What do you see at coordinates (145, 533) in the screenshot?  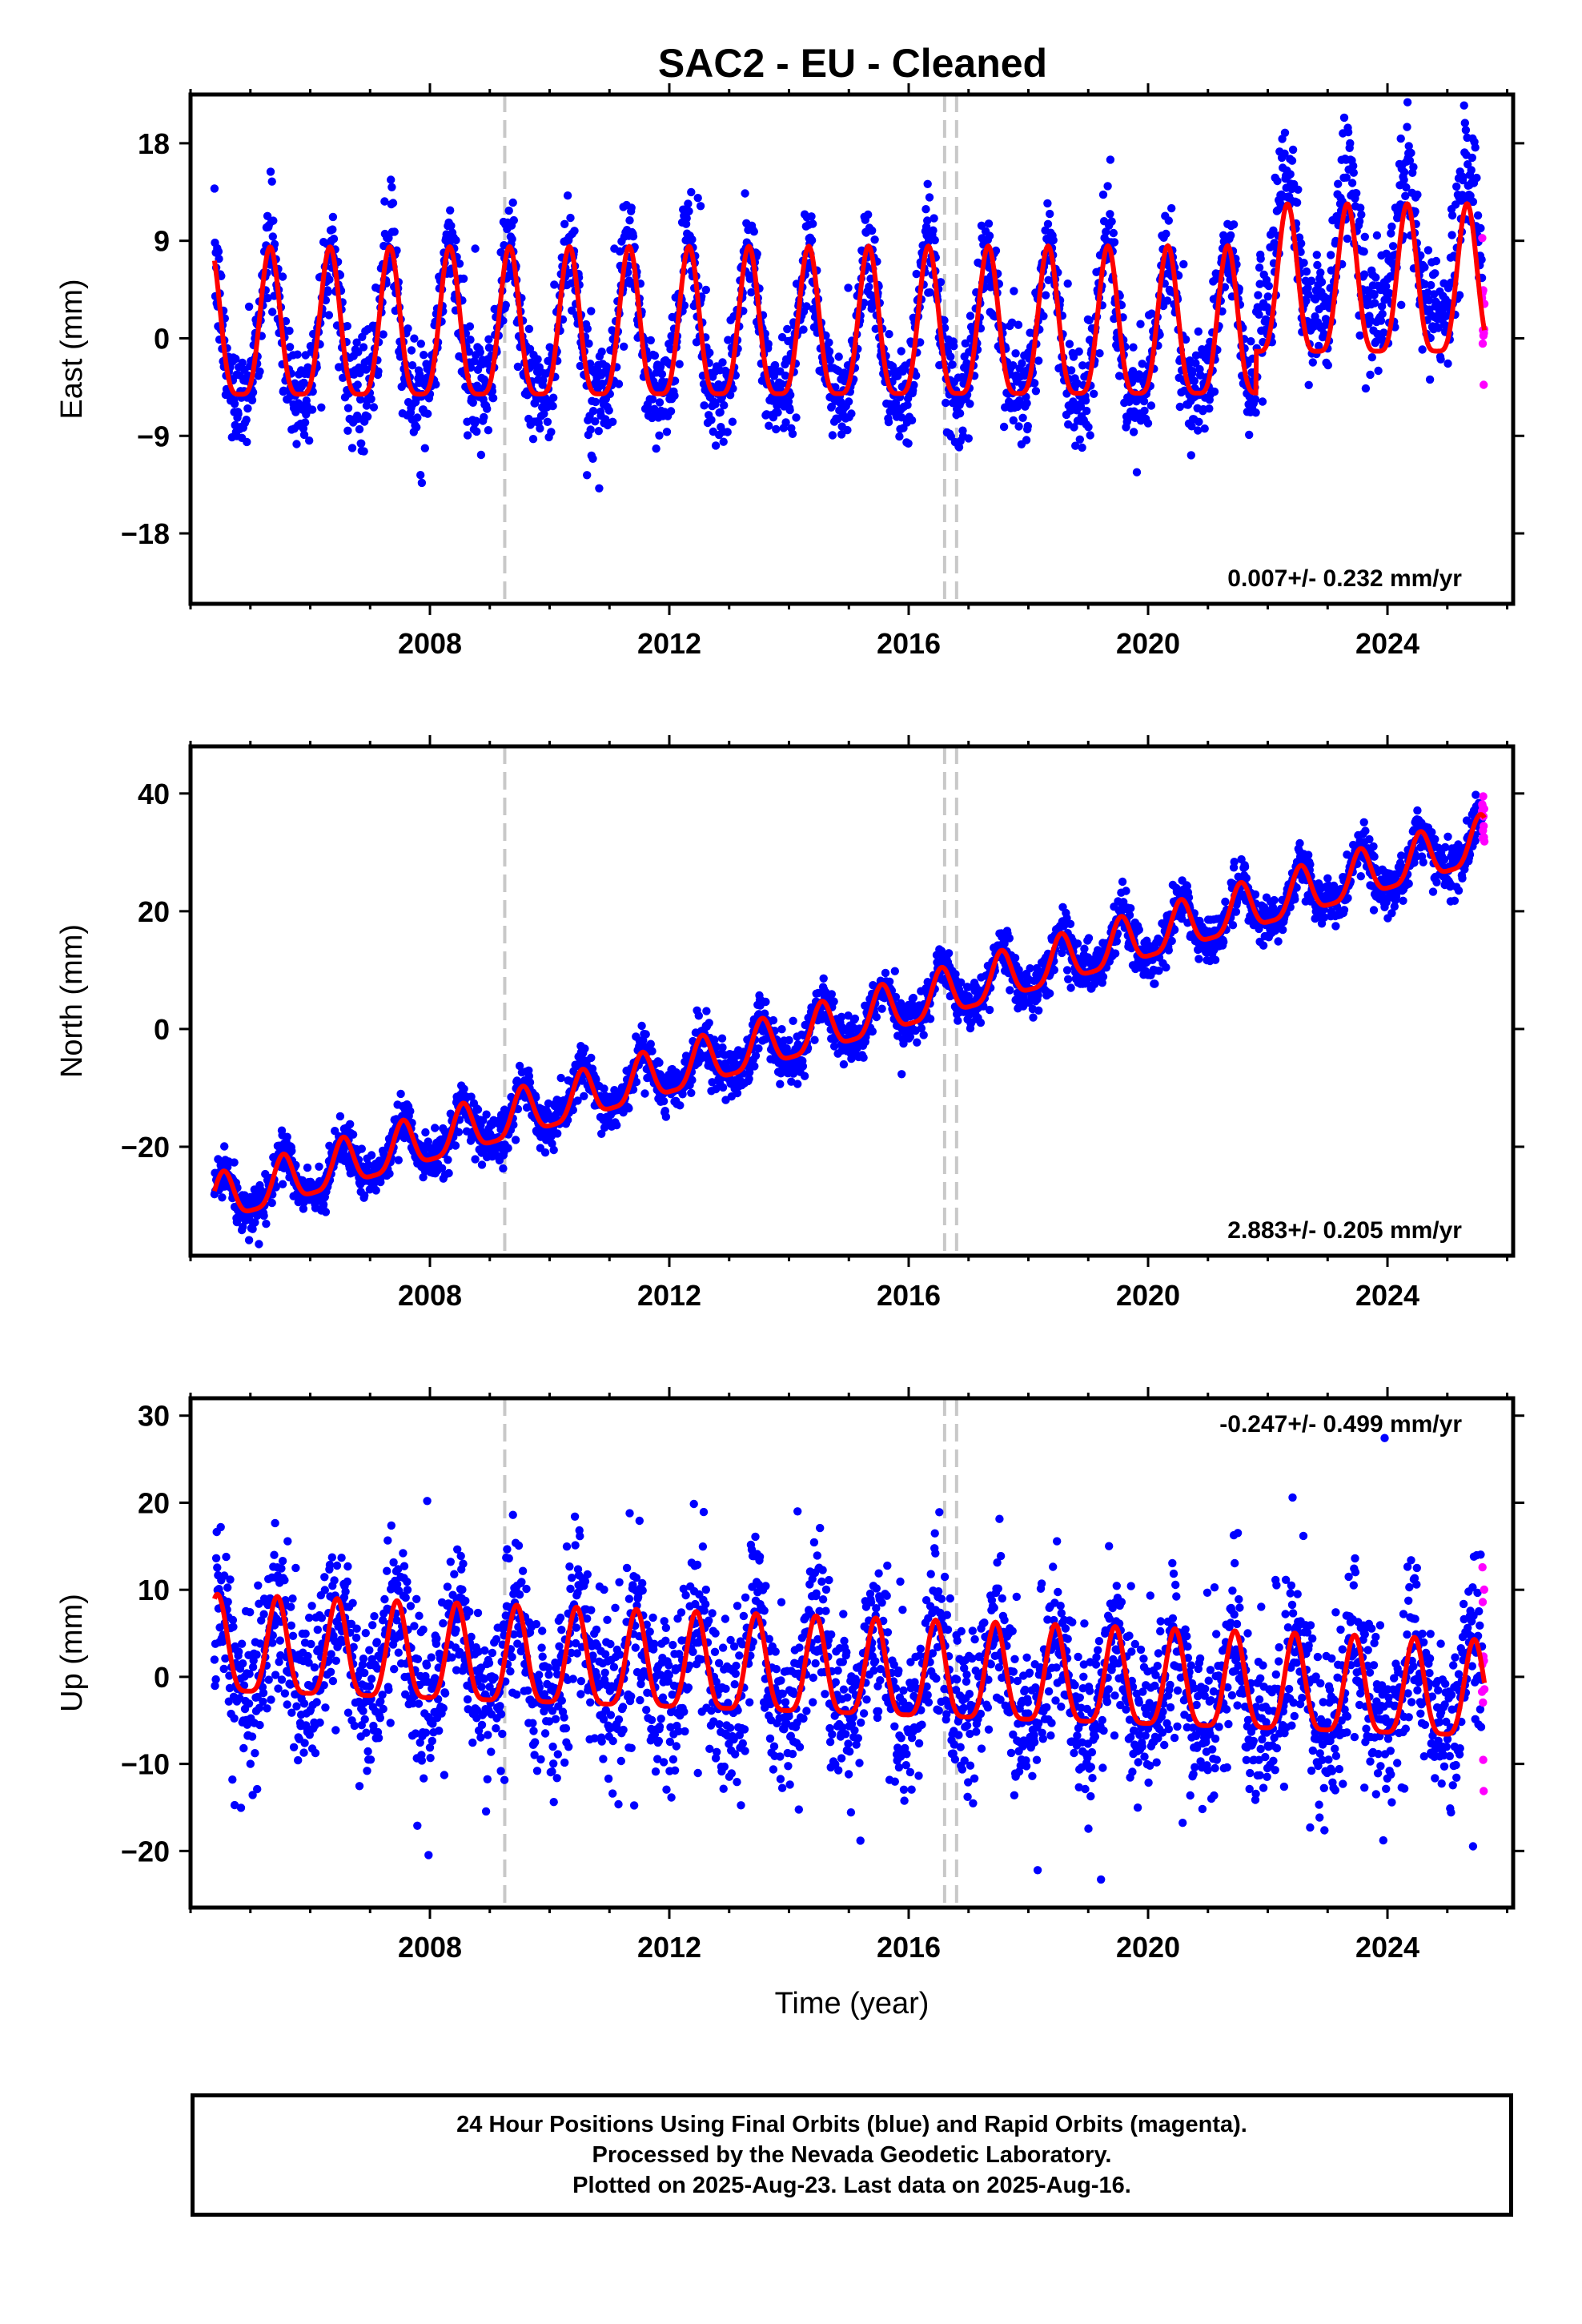 I see `y-tick-label: −18` at bounding box center [145, 533].